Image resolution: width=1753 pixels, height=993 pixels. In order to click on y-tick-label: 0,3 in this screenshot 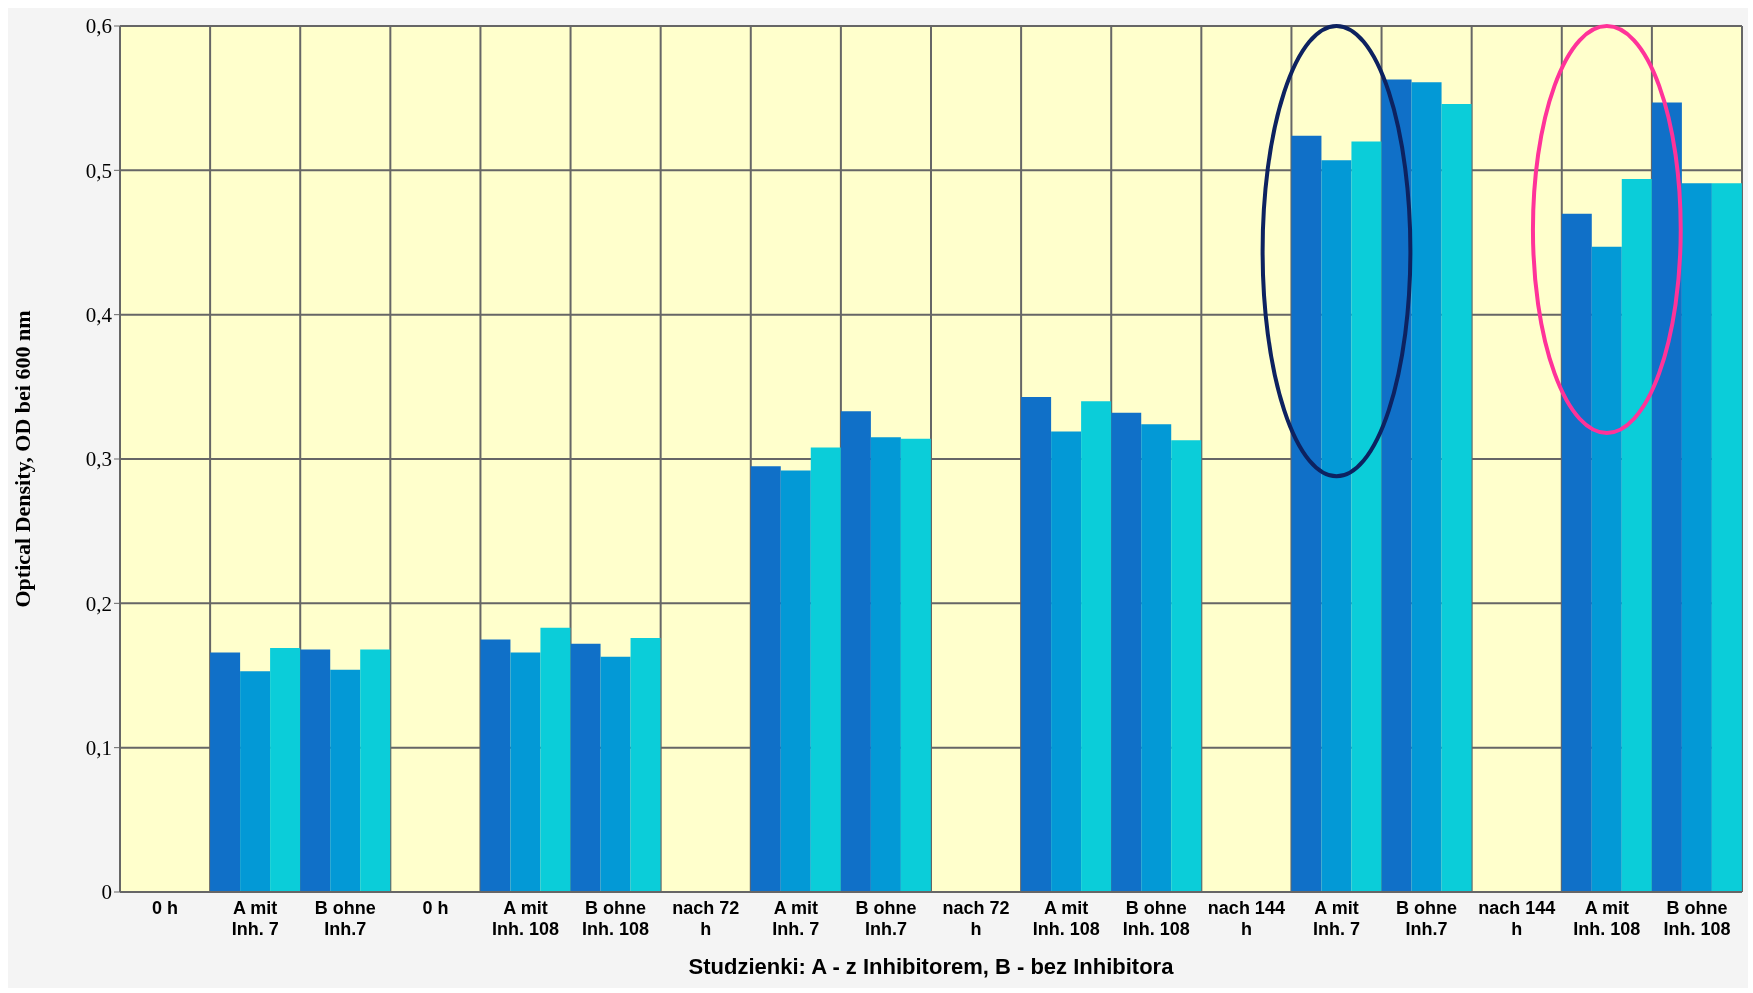, I will do `click(98, 459)`.